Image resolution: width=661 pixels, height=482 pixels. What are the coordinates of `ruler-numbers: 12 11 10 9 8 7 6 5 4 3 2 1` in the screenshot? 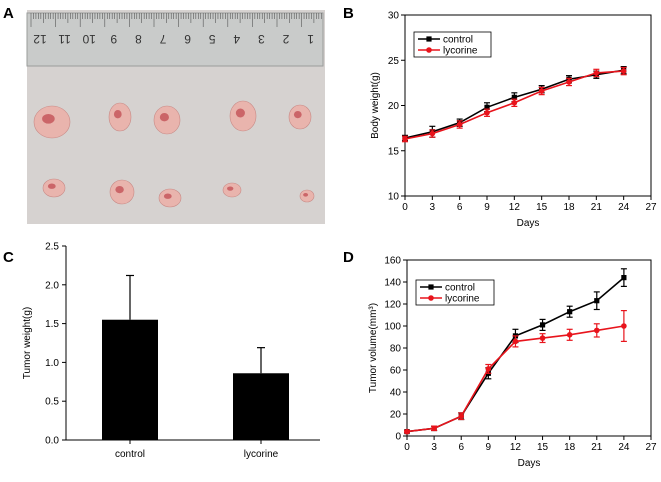 It's located at (173, 39).